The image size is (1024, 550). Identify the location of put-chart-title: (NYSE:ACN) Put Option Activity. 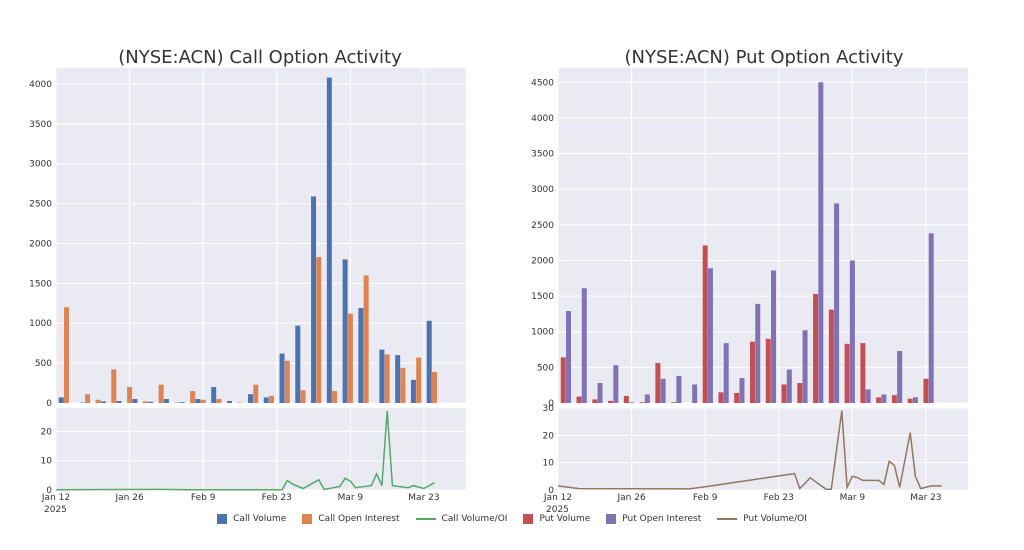
(764, 57).